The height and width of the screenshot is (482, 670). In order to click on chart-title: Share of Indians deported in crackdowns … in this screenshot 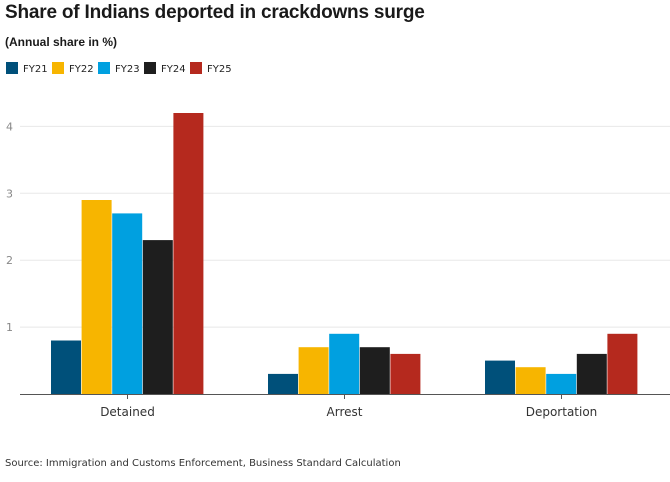, I will do `click(215, 12)`.